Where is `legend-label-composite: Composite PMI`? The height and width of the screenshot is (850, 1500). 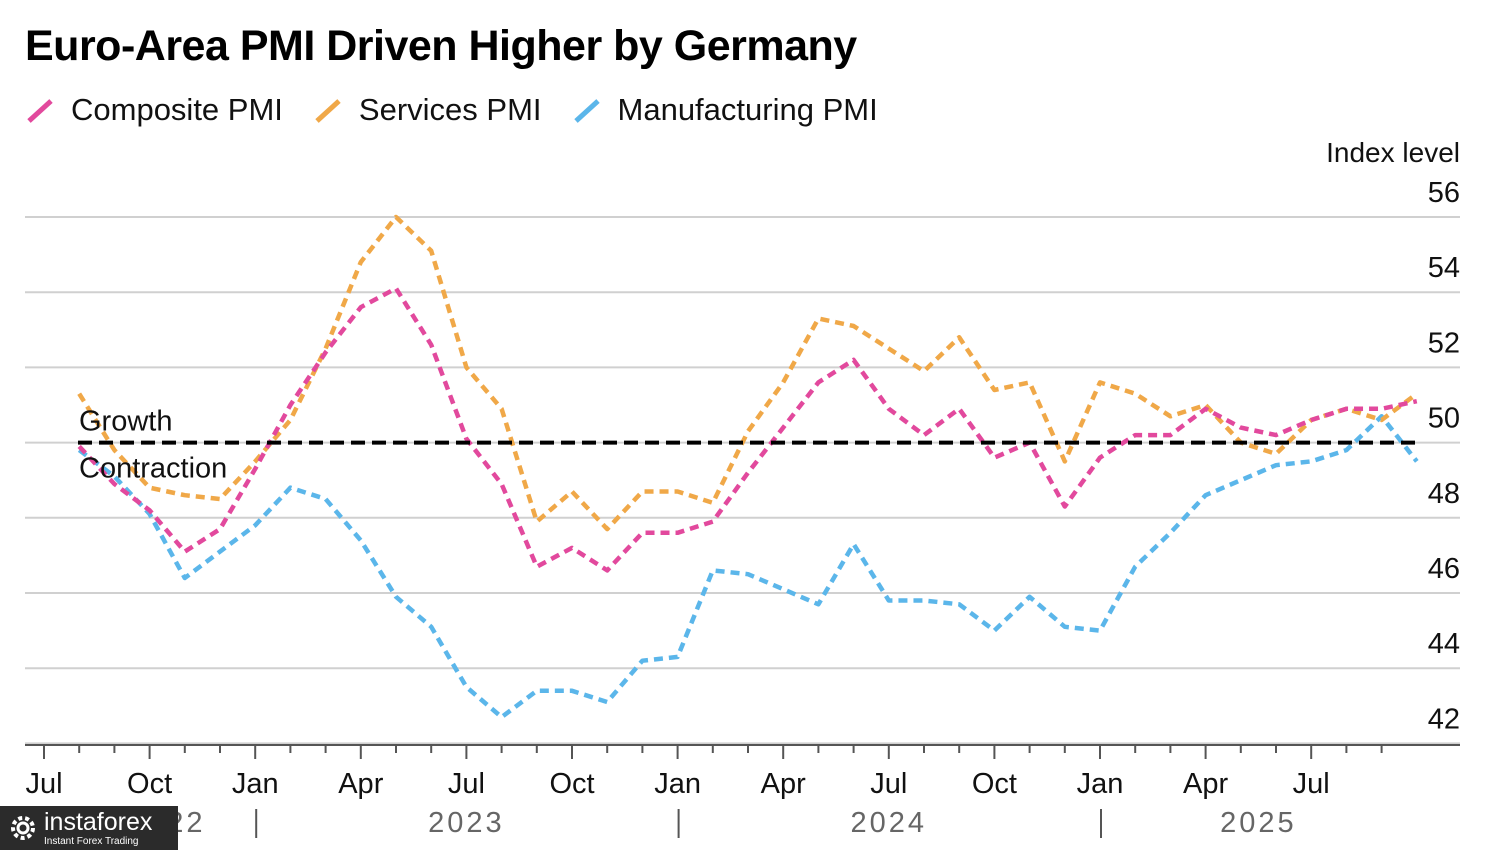 legend-label-composite: Composite PMI is located at coordinates (177, 109).